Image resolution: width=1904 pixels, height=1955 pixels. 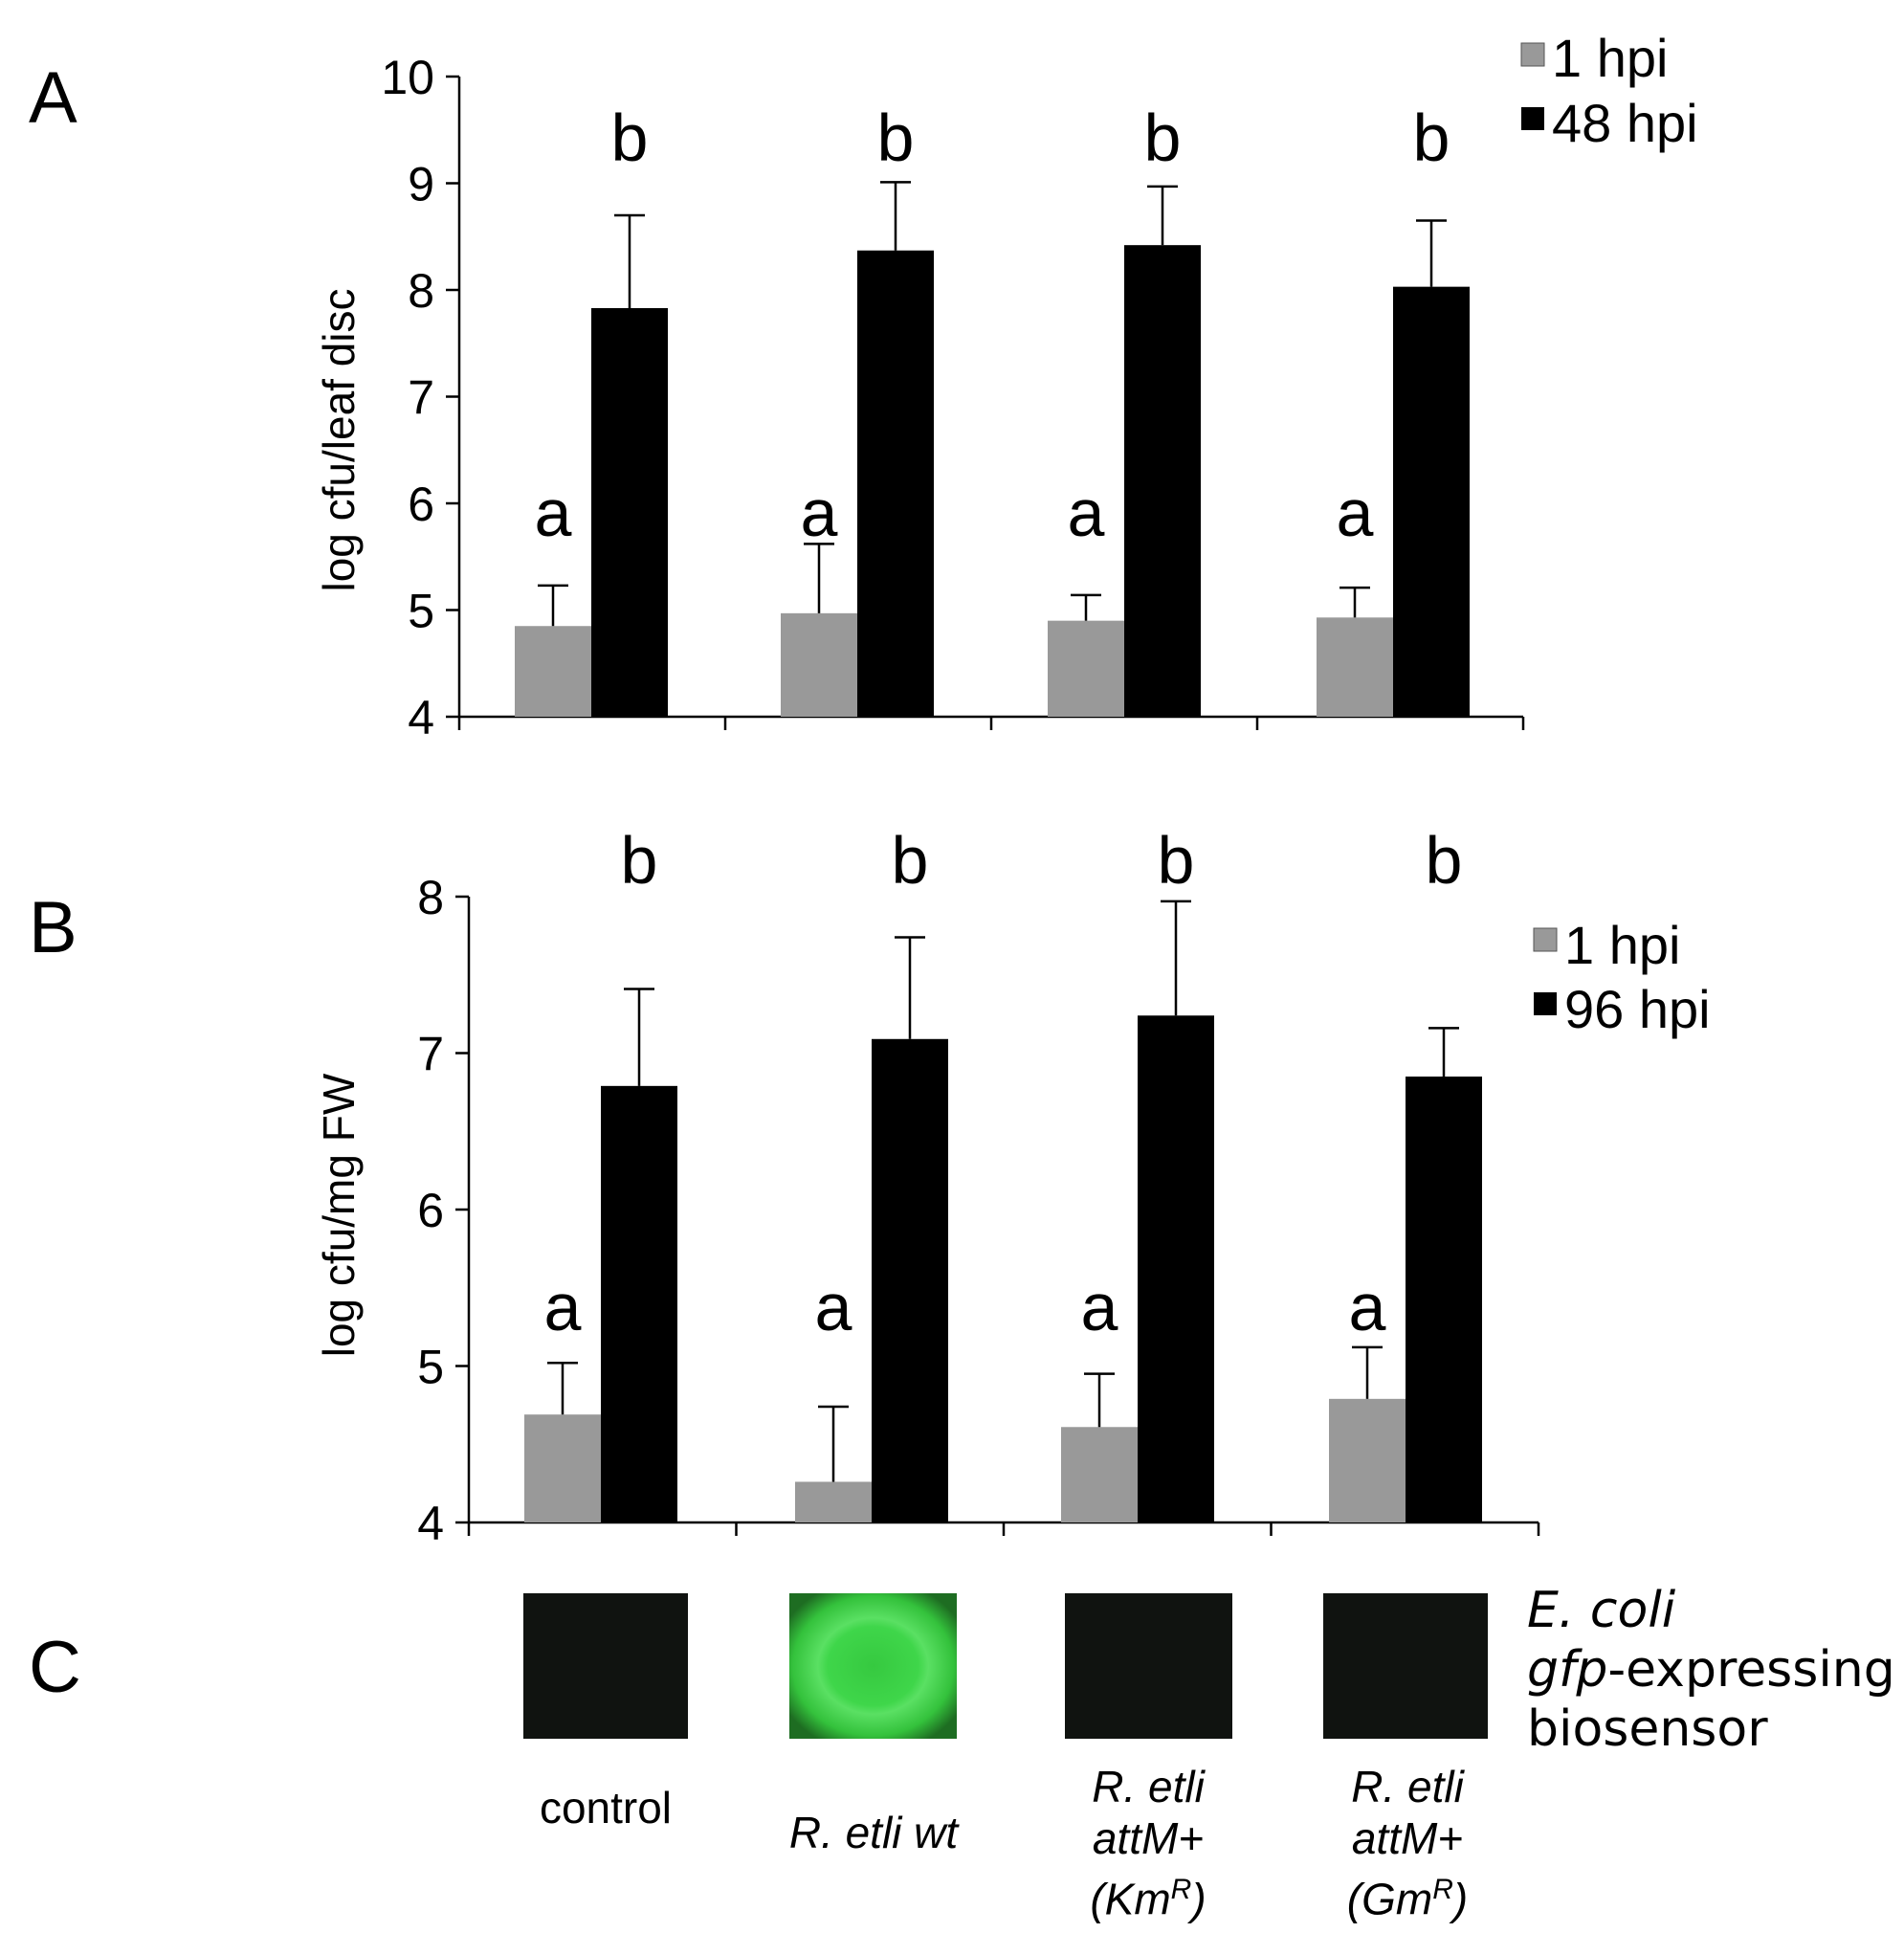 I want to click on label-km: R. etli attM+ (KmR), so click(x=1148, y=1842).